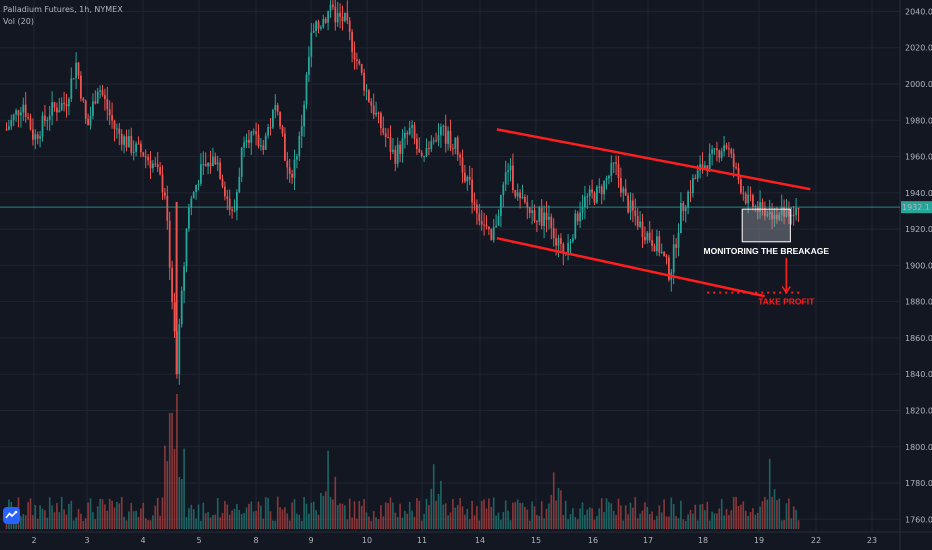 The height and width of the screenshot is (550, 932). I want to click on y-tick-label: 1980.0, so click(918, 120).